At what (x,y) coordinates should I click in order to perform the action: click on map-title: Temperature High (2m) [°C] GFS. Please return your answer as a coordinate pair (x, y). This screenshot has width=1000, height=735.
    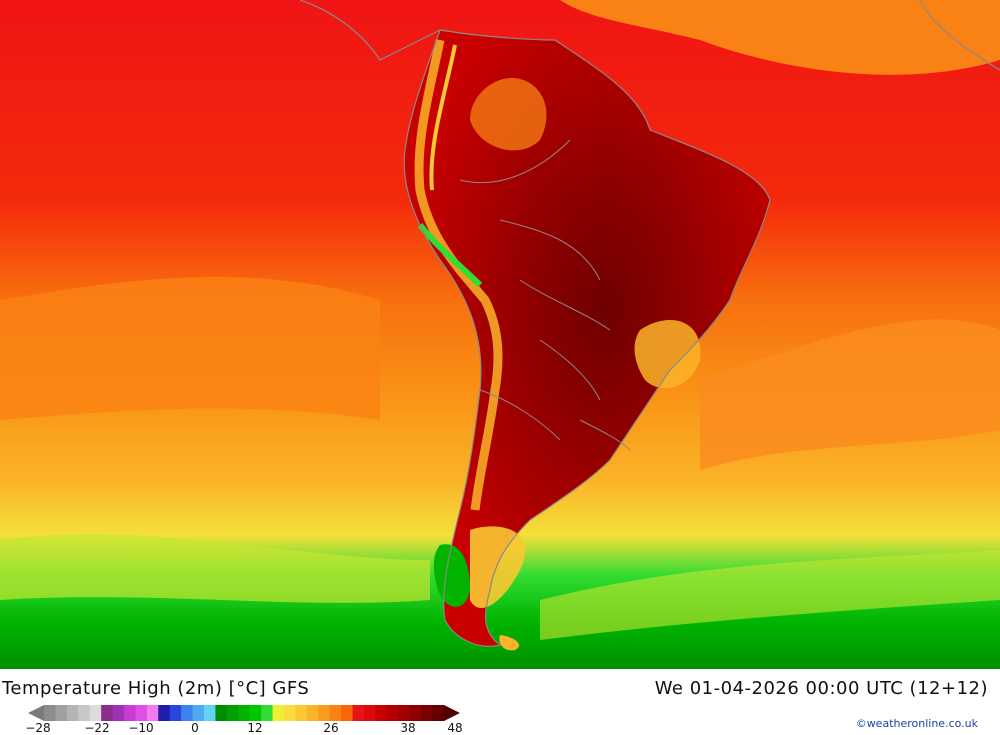
    Looking at the image, I should click on (156, 688).